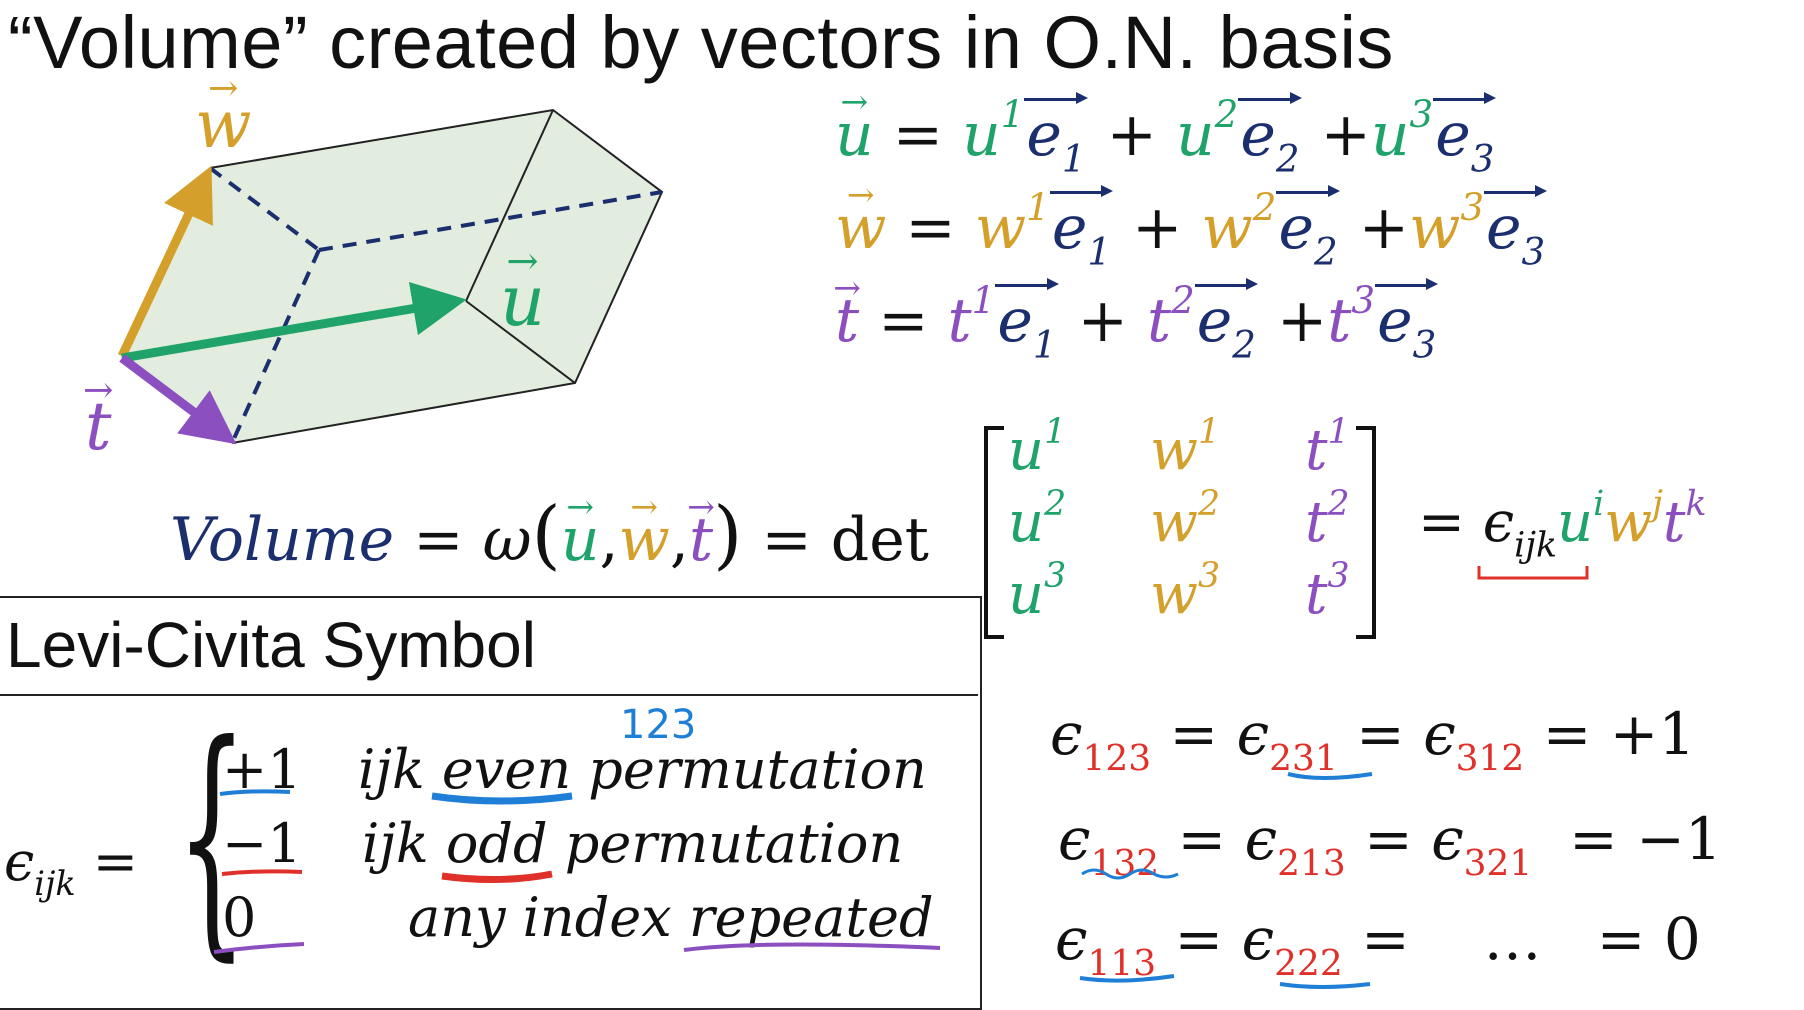 This screenshot has height=1010, width=1804. Describe the element at coordinates (1378, 945) in the screenshot. I see `example-repeated: ϵ113 = ϵ222 = … = 0` at that location.